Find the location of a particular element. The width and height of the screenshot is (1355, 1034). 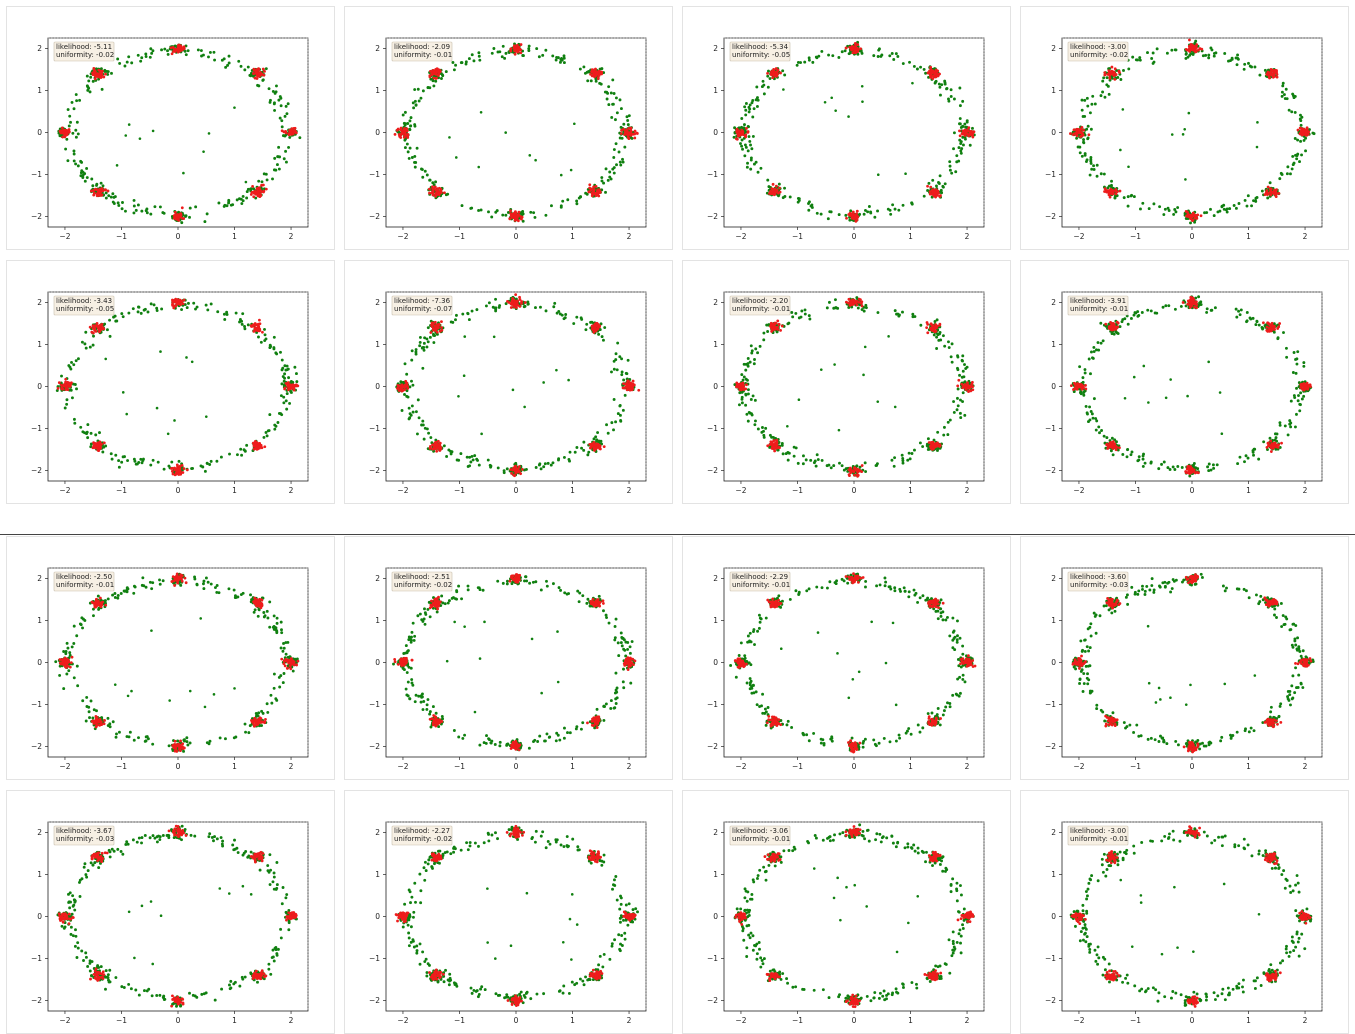

y-tick-label: −1 is located at coordinates (36, 174).